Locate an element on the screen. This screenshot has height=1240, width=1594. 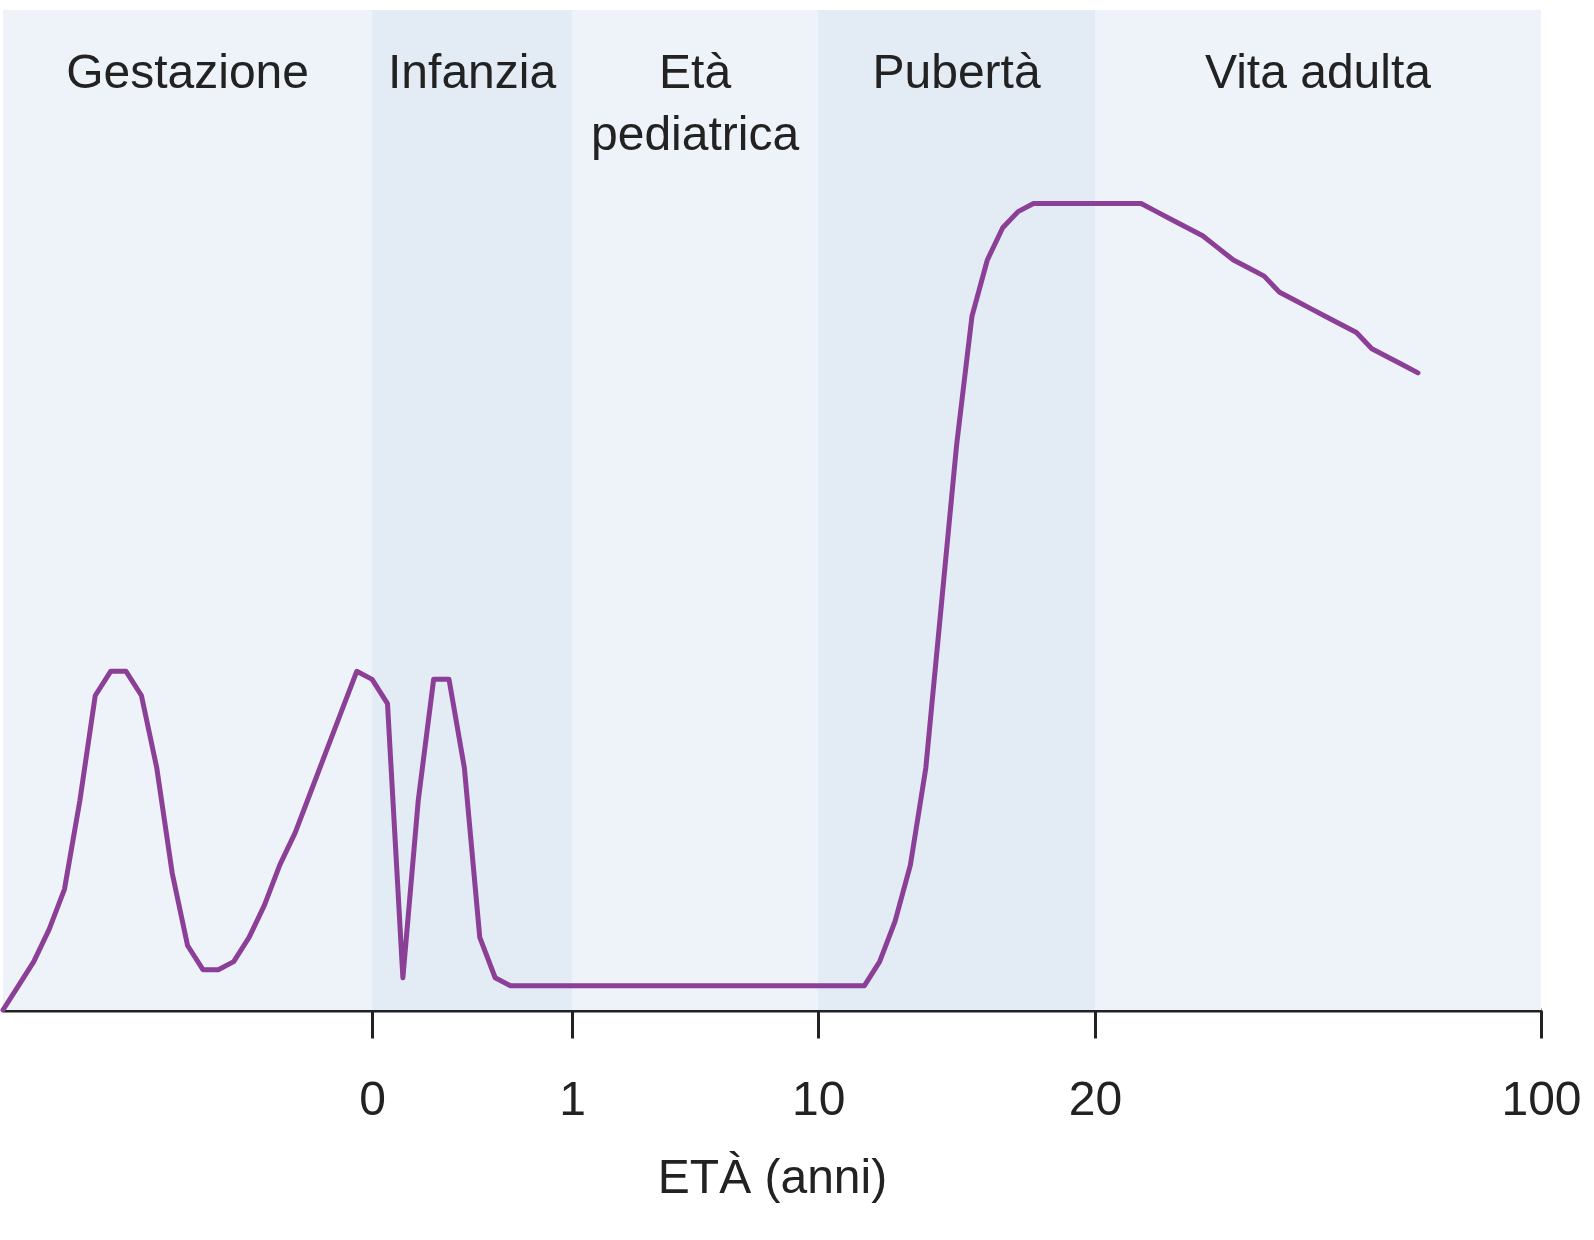
x-tick-label: 0 is located at coordinates (372, 1098).